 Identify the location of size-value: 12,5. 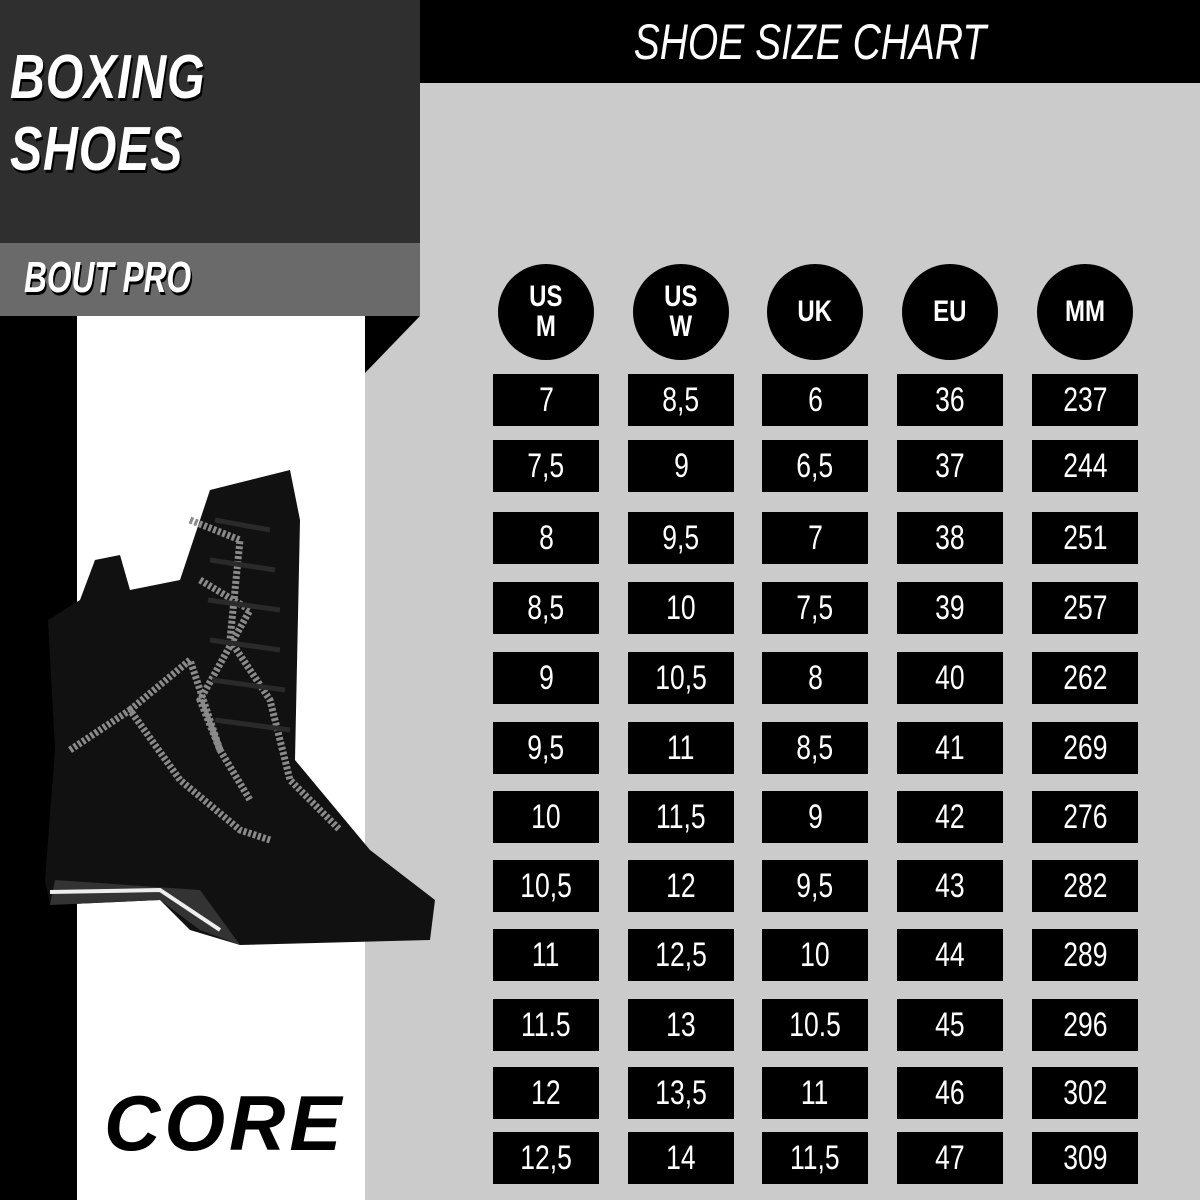
(681, 954).